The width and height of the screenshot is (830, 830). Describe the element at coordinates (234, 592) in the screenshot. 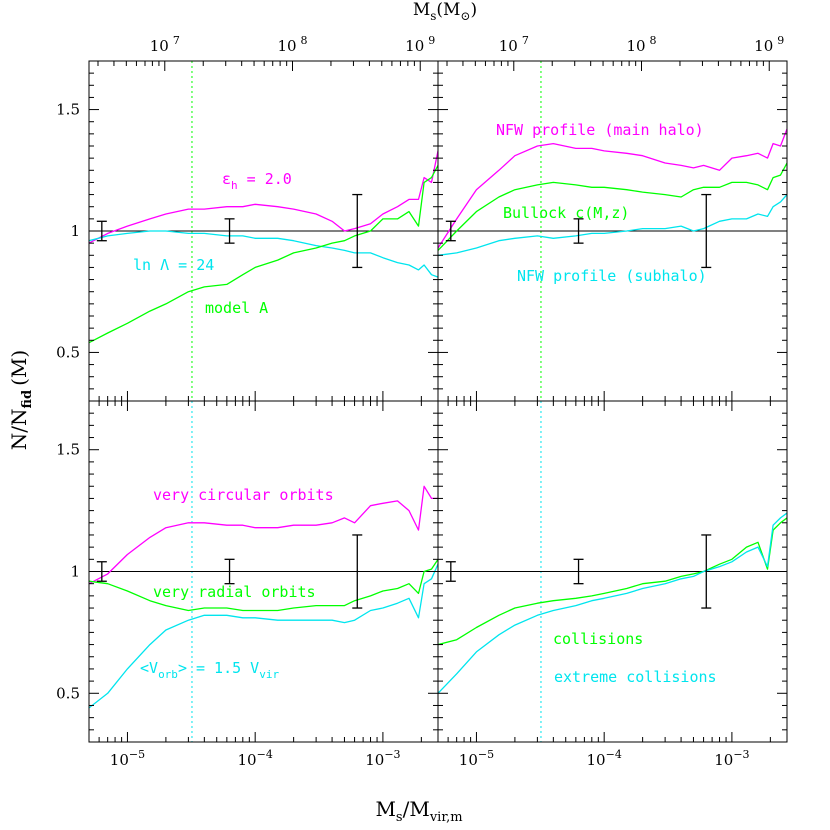

I see `label-radial: very radial orbits` at that location.